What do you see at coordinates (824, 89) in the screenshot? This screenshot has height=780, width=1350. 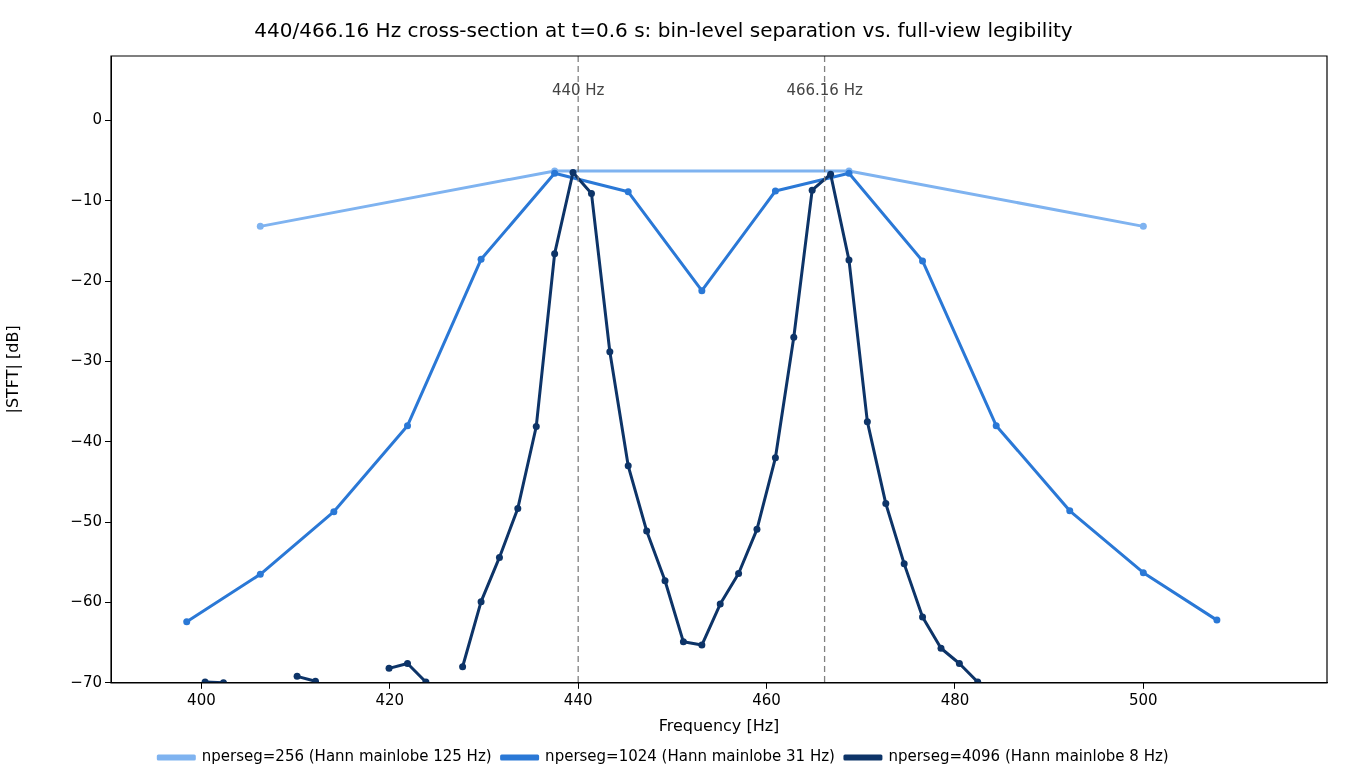 I see `ref-line-label: 466.16 Hz` at bounding box center [824, 89].